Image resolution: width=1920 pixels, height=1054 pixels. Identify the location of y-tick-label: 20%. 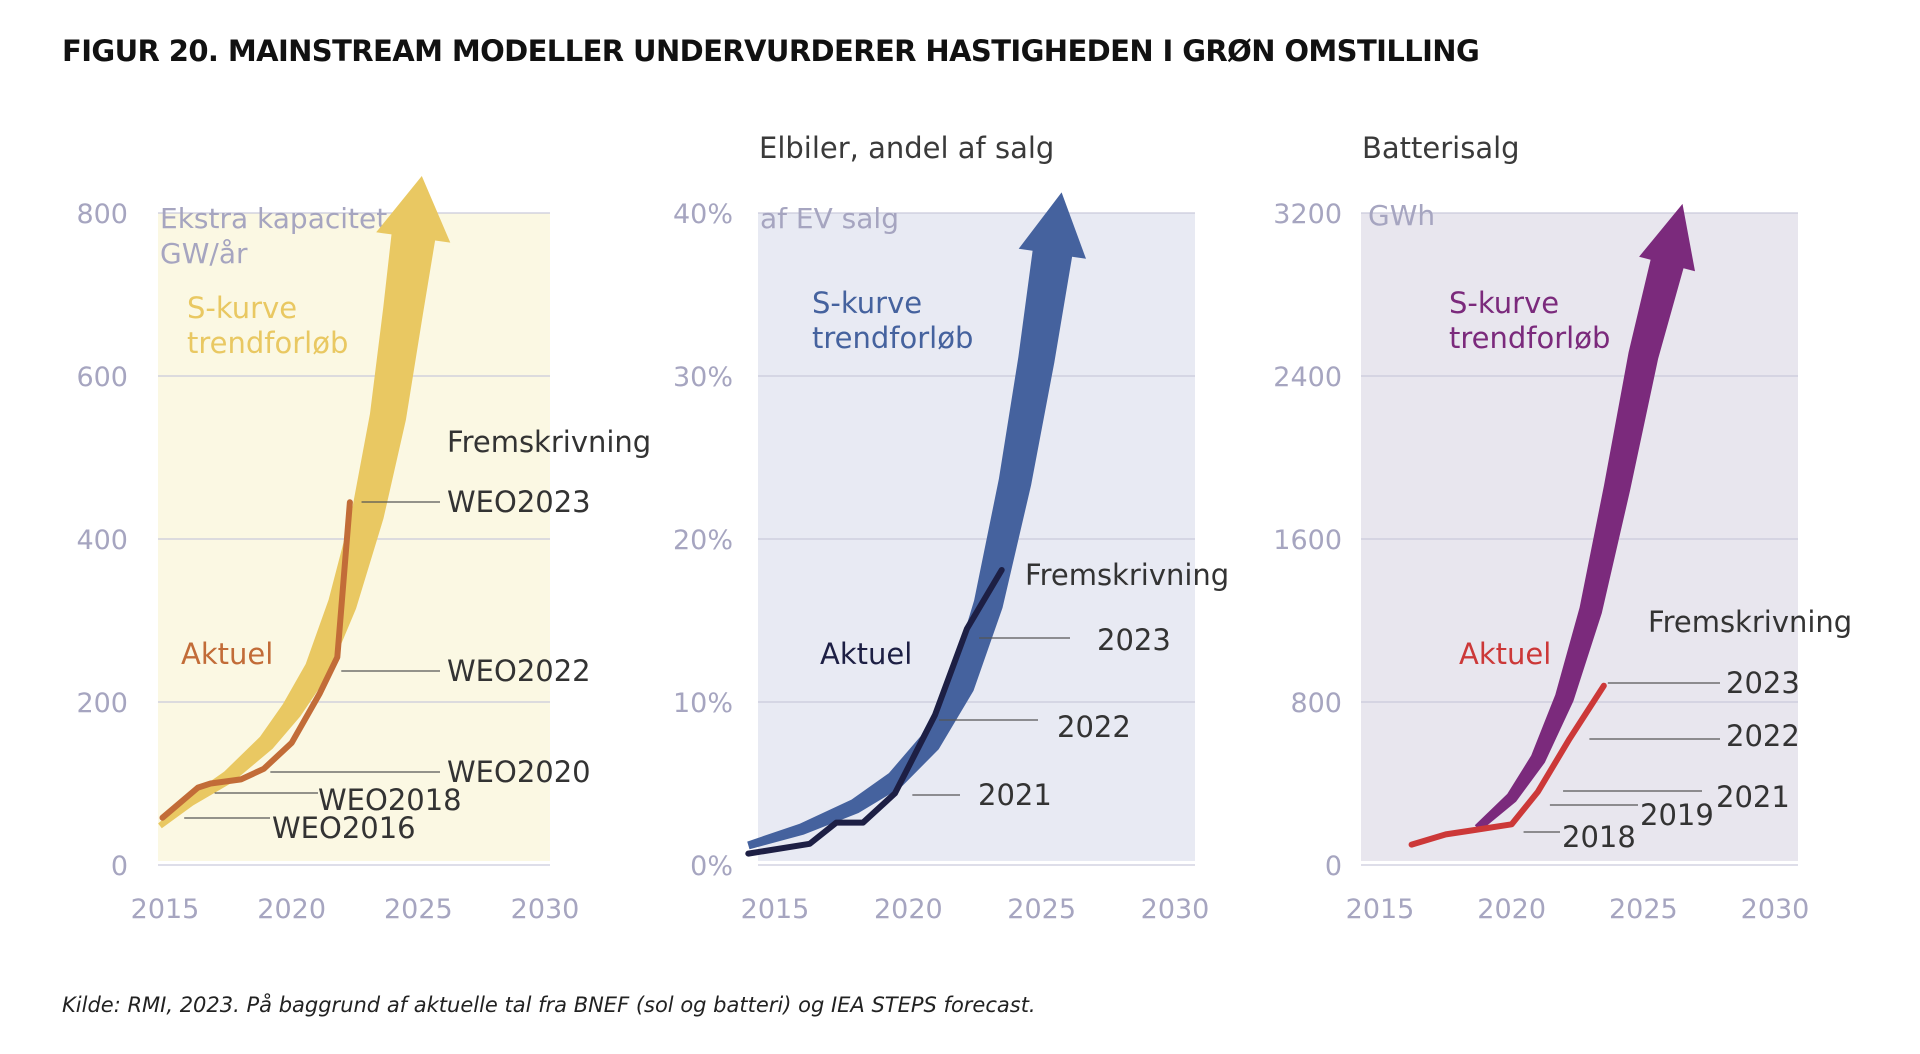
(703, 540).